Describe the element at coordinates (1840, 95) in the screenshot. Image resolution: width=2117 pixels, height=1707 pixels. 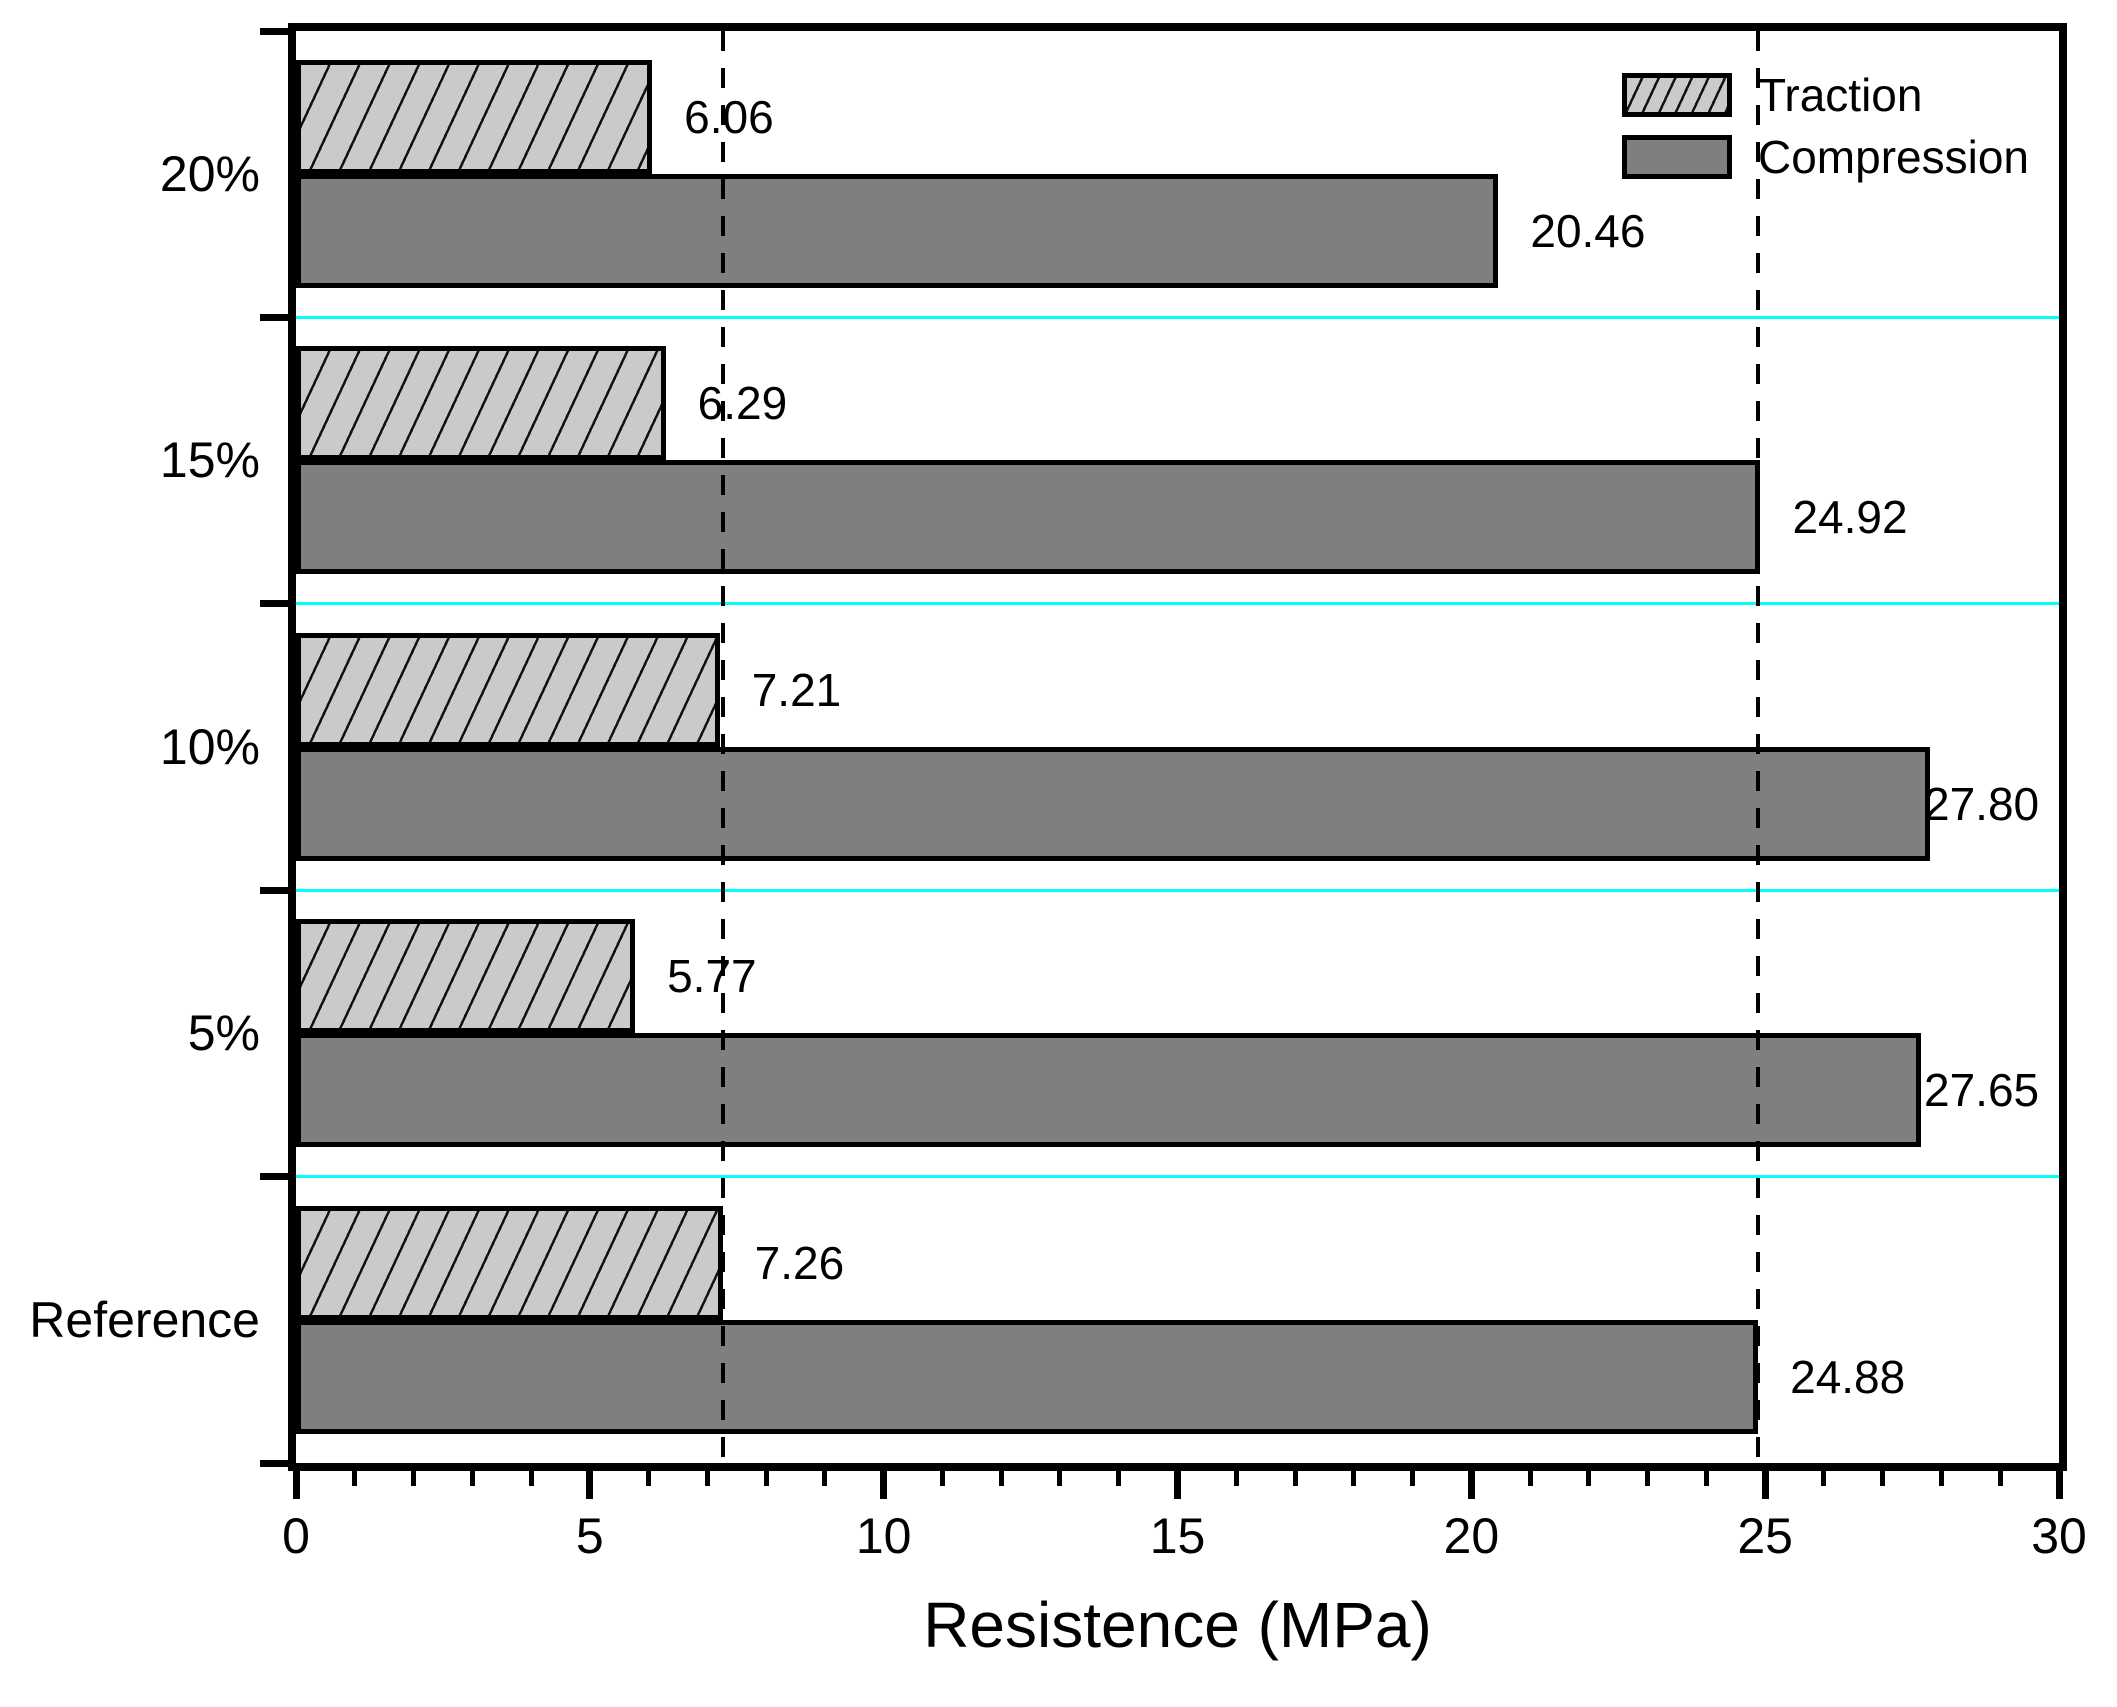
I see `legend-label-traction: Traction` at that location.